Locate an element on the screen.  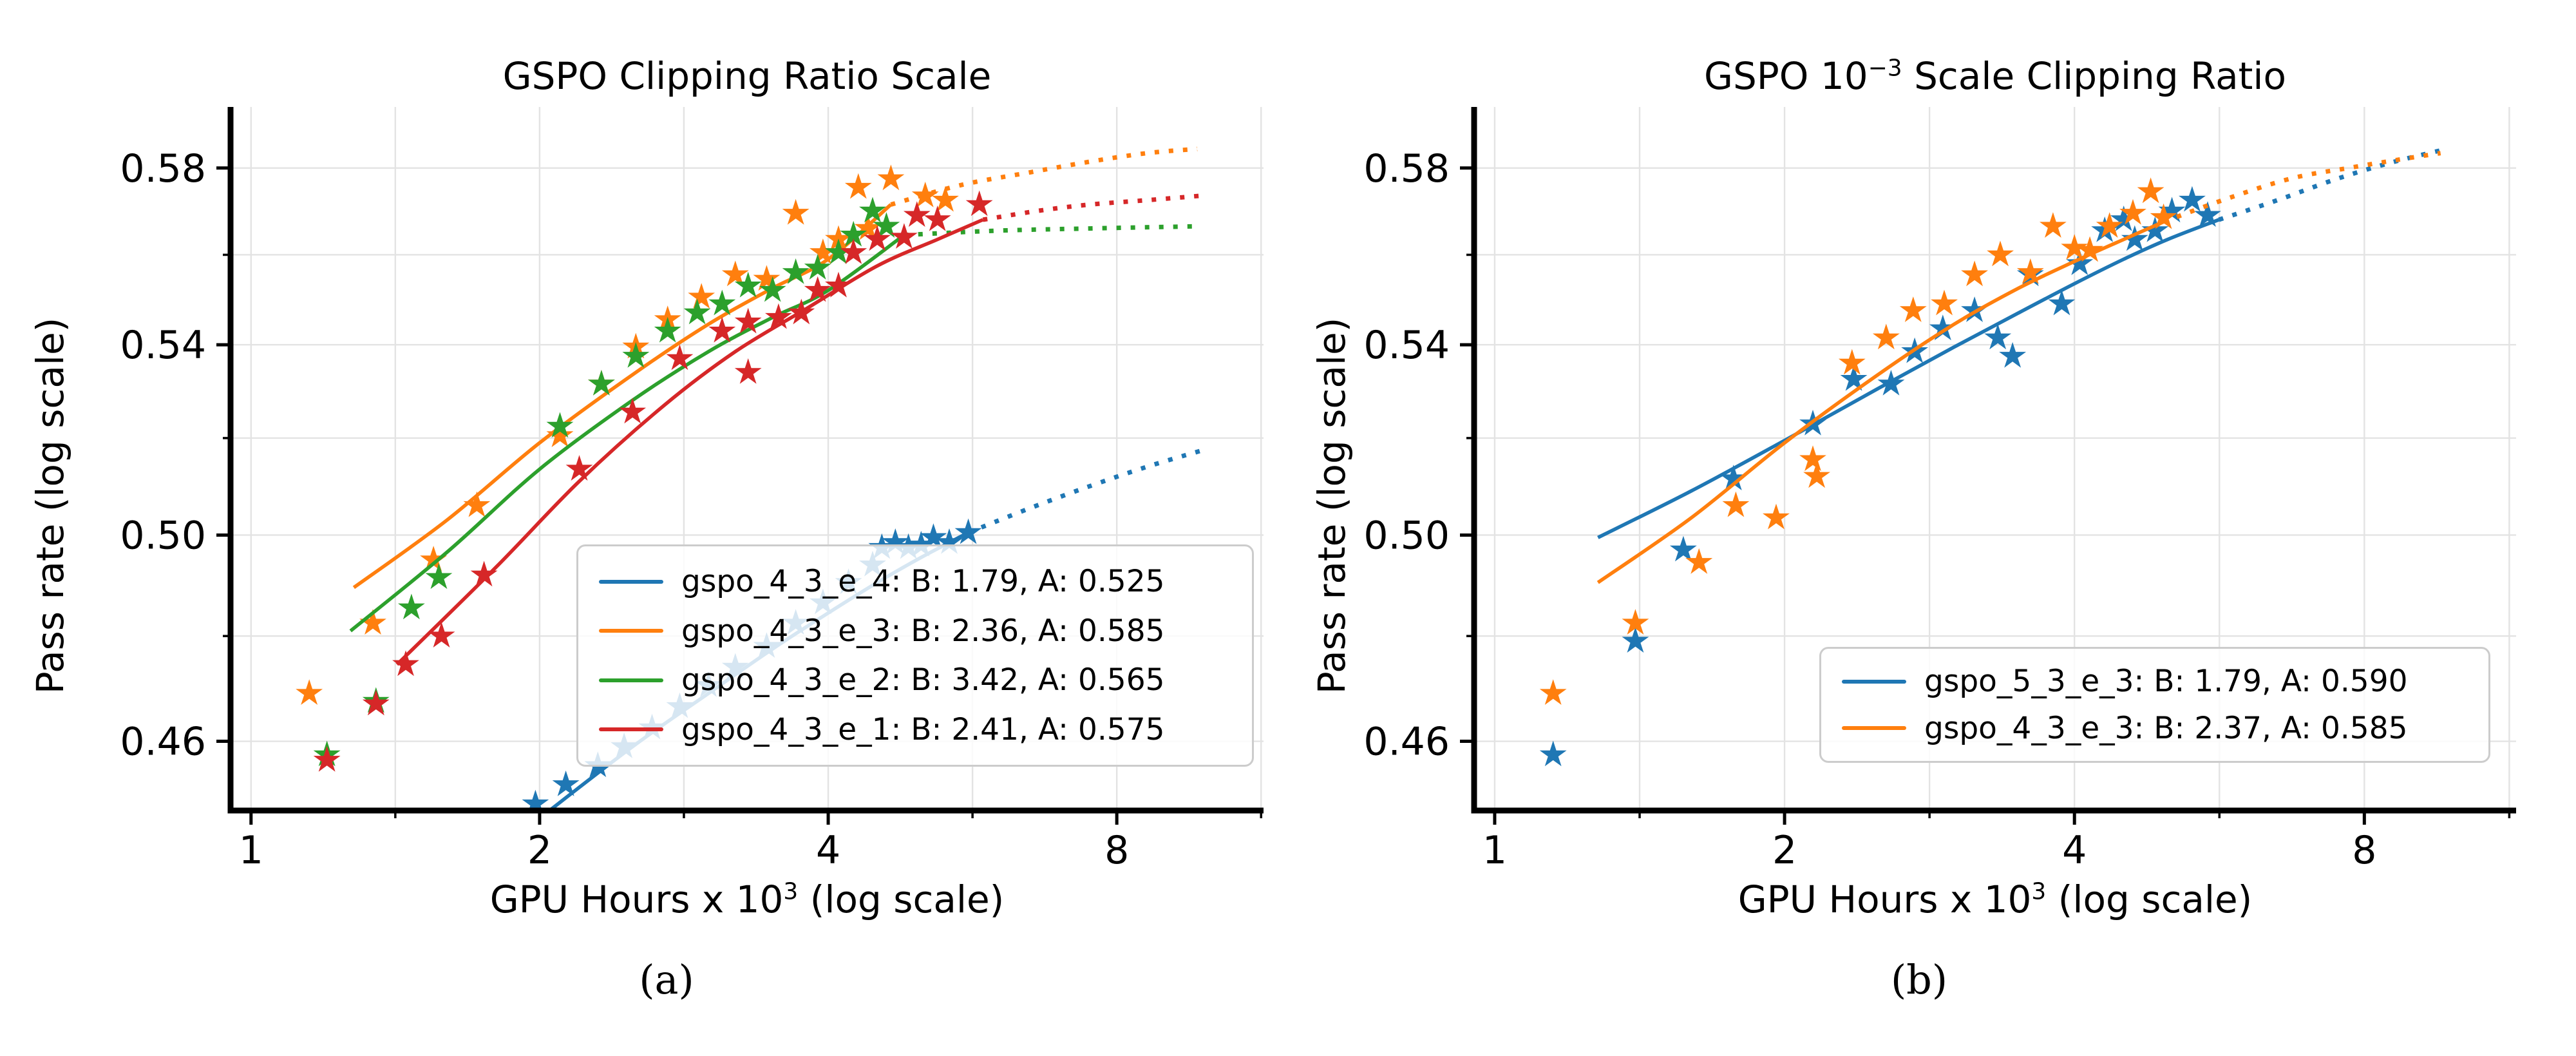
caption-b: (b) is located at coordinates (1919, 979).